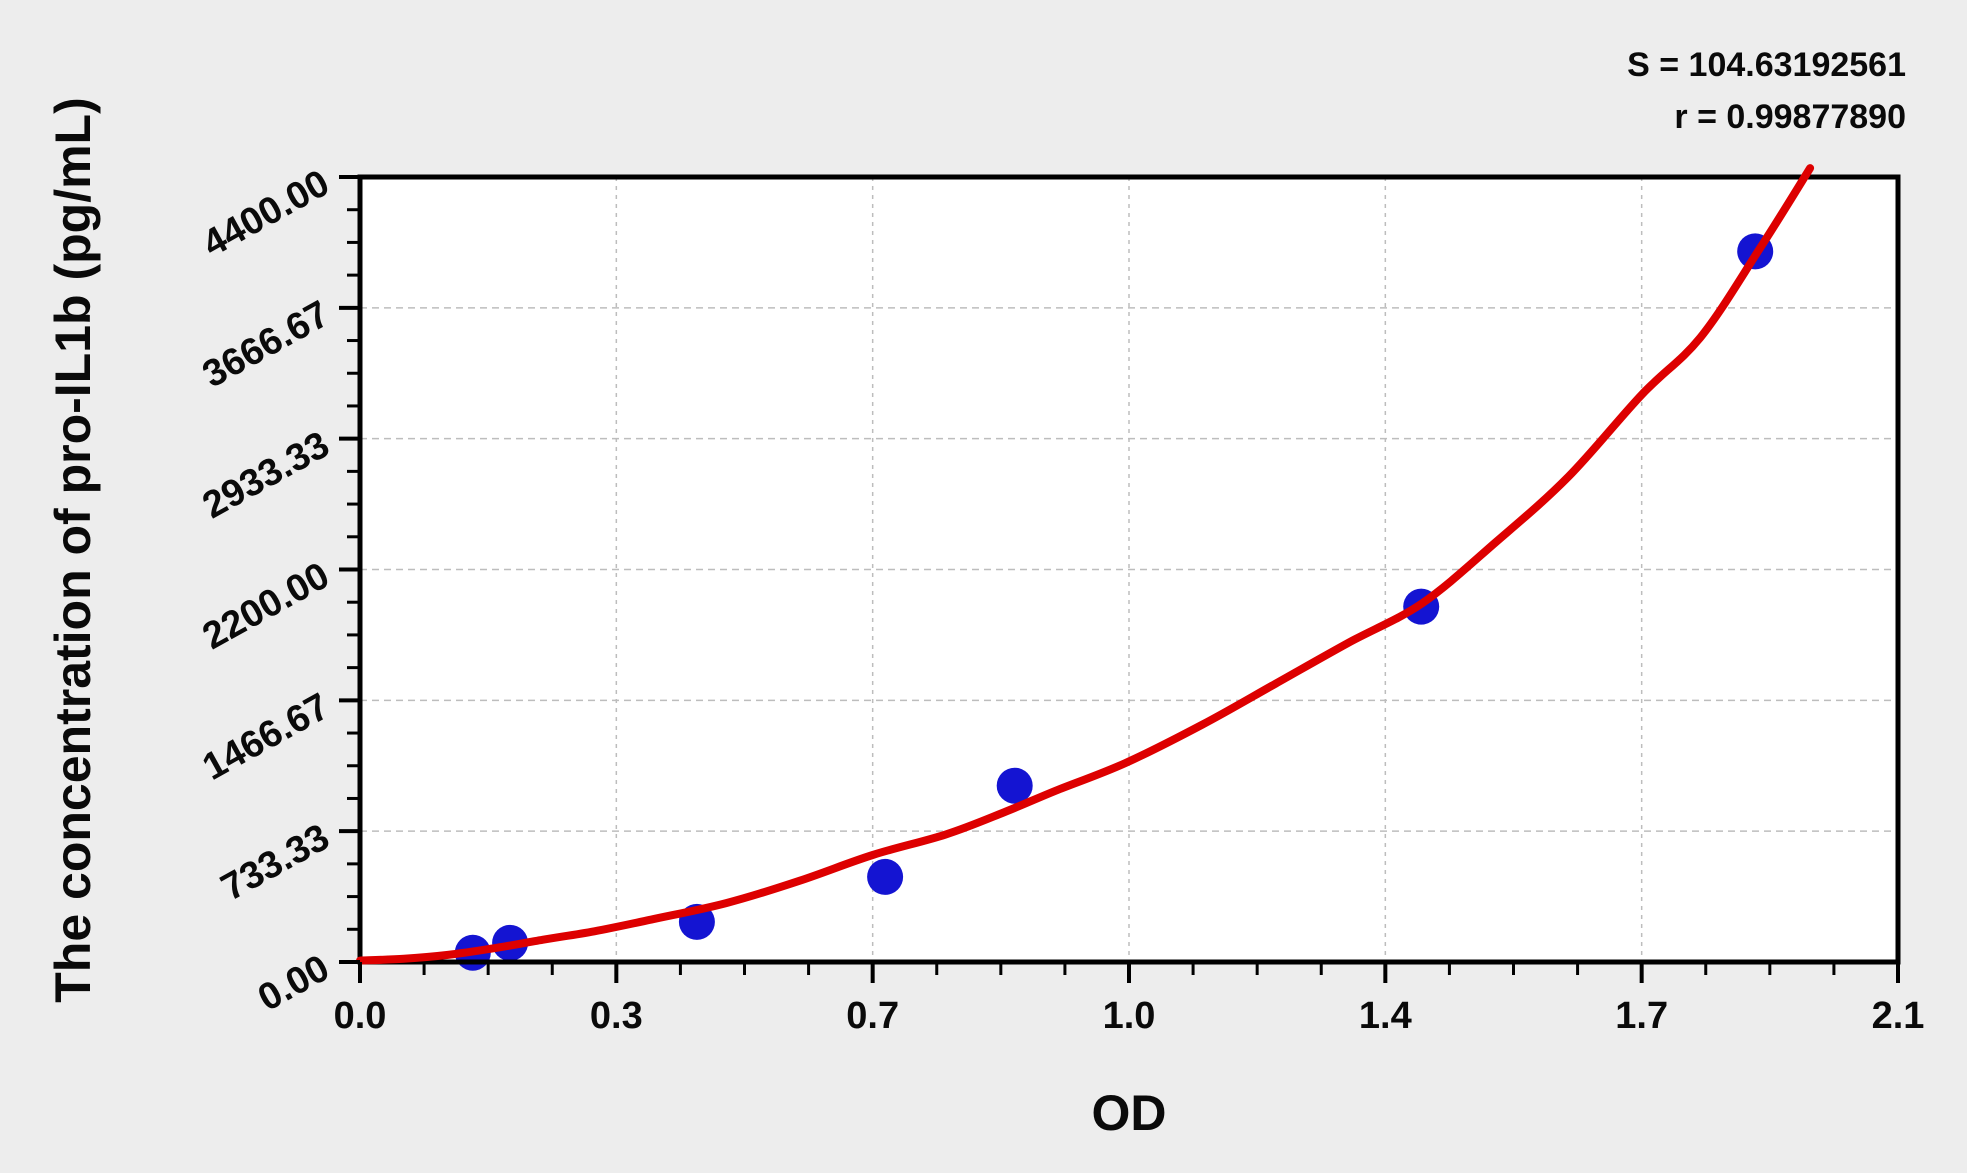 The image size is (1967, 1173). I want to click on x-tick-label: 0.0, so click(360, 1016).